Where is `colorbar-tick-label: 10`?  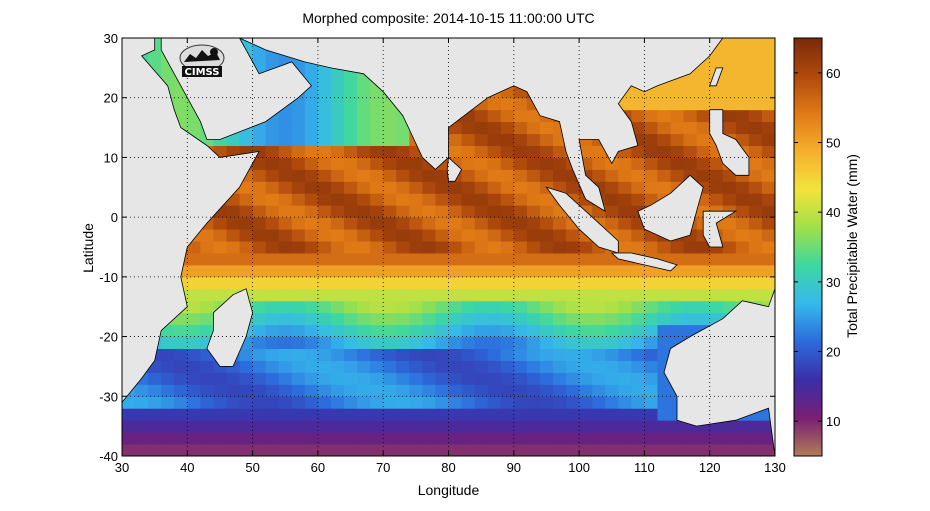 colorbar-tick-label: 10 is located at coordinates (833, 421).